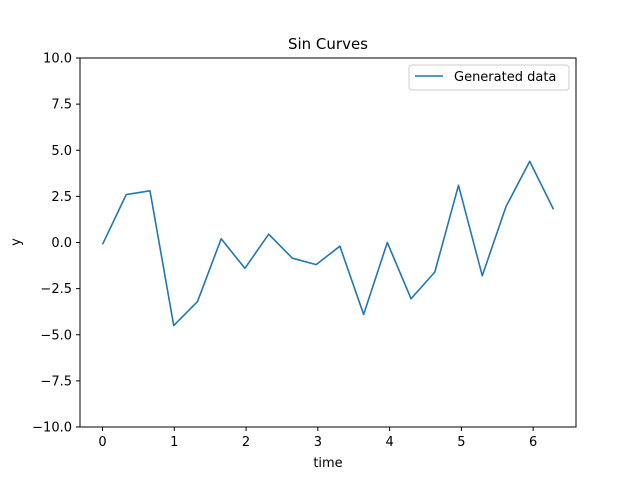 This screenshot has height=480, width=640. Describe the element at coordinates (174, 442) in the screenshot. I see `x-tick-label: 1` at that location.